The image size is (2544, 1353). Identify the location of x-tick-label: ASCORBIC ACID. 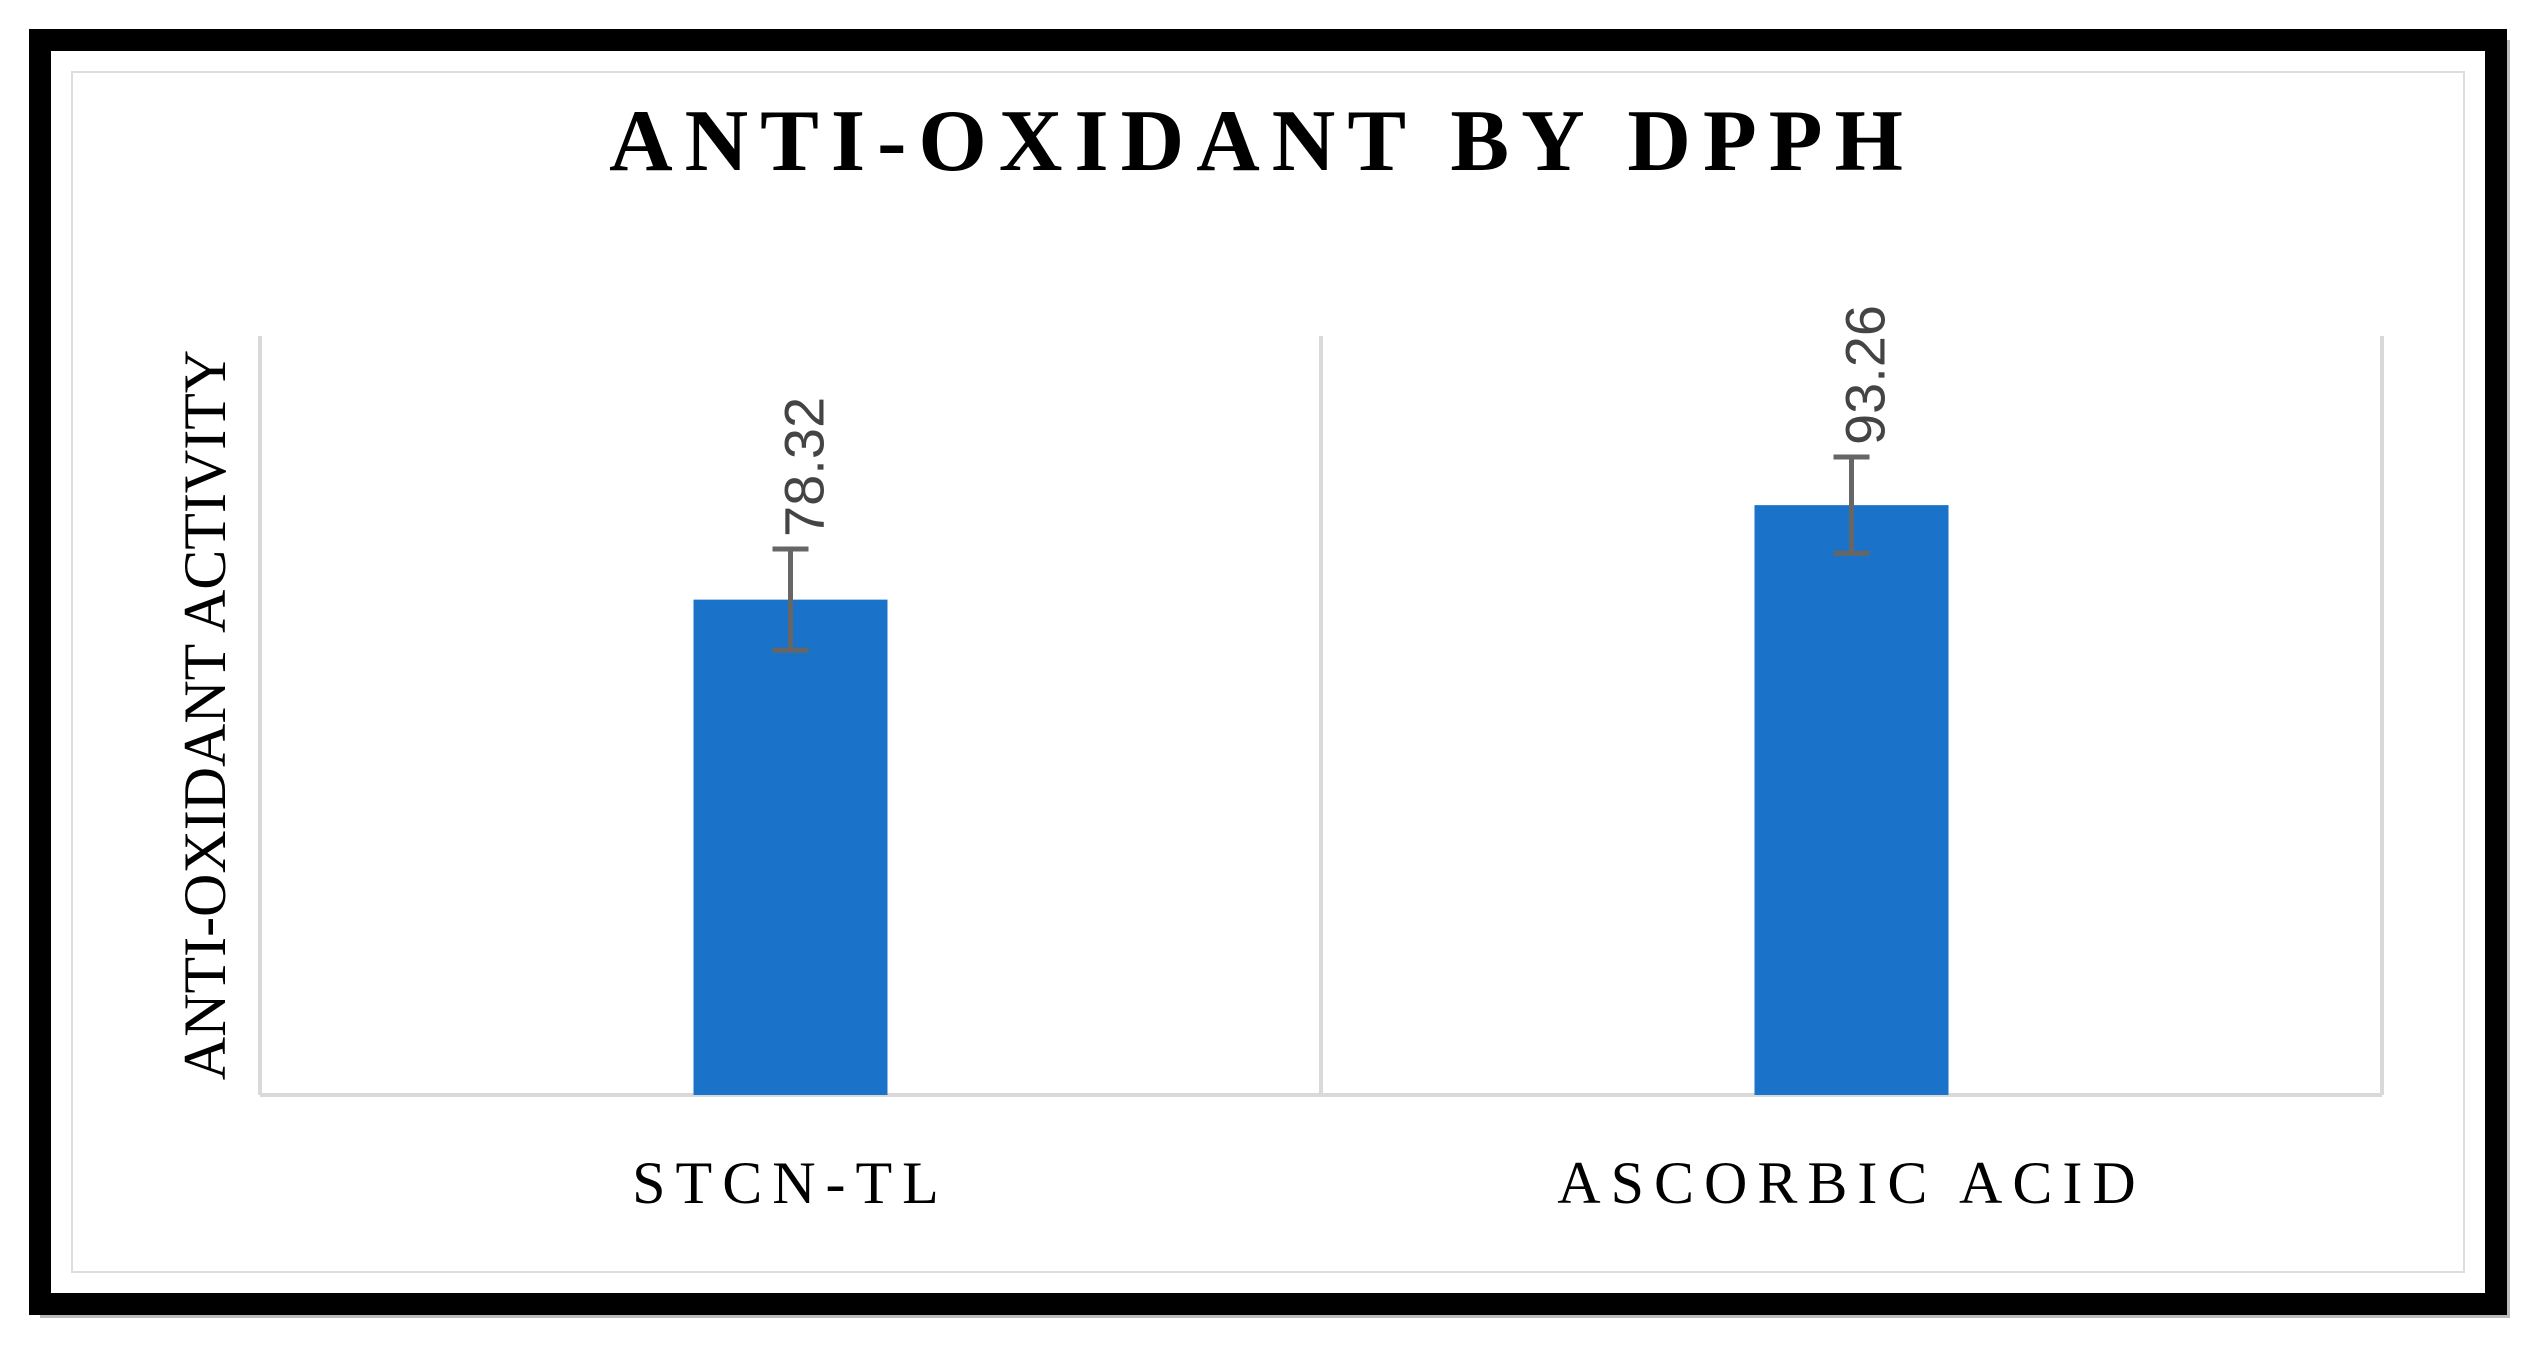
(1851, 1183).